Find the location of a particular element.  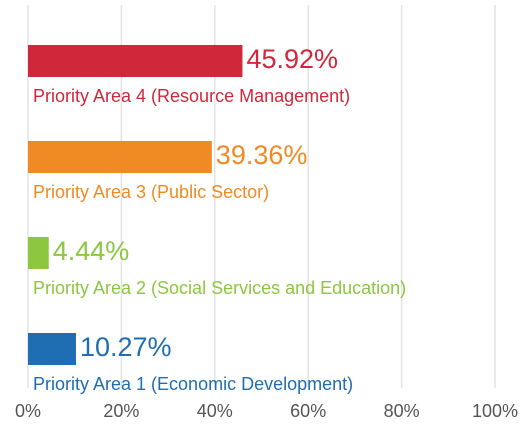

value-label: 10.27% is located at coordinates (126, 347).